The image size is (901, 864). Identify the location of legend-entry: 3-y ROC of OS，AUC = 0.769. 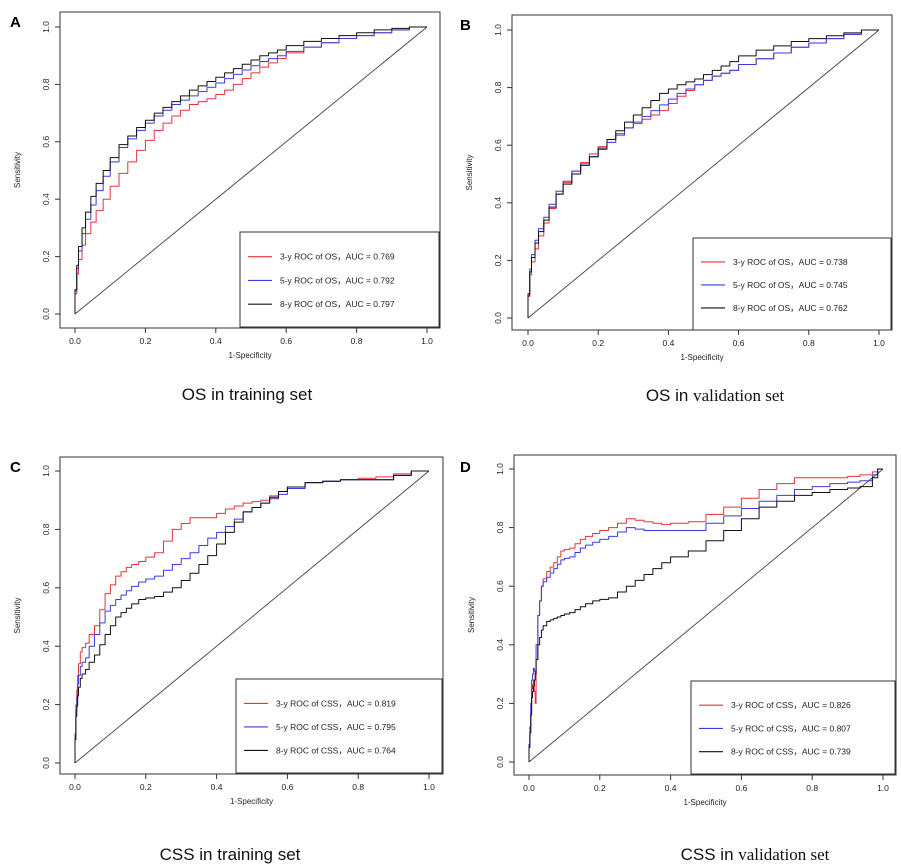
(337, 257).